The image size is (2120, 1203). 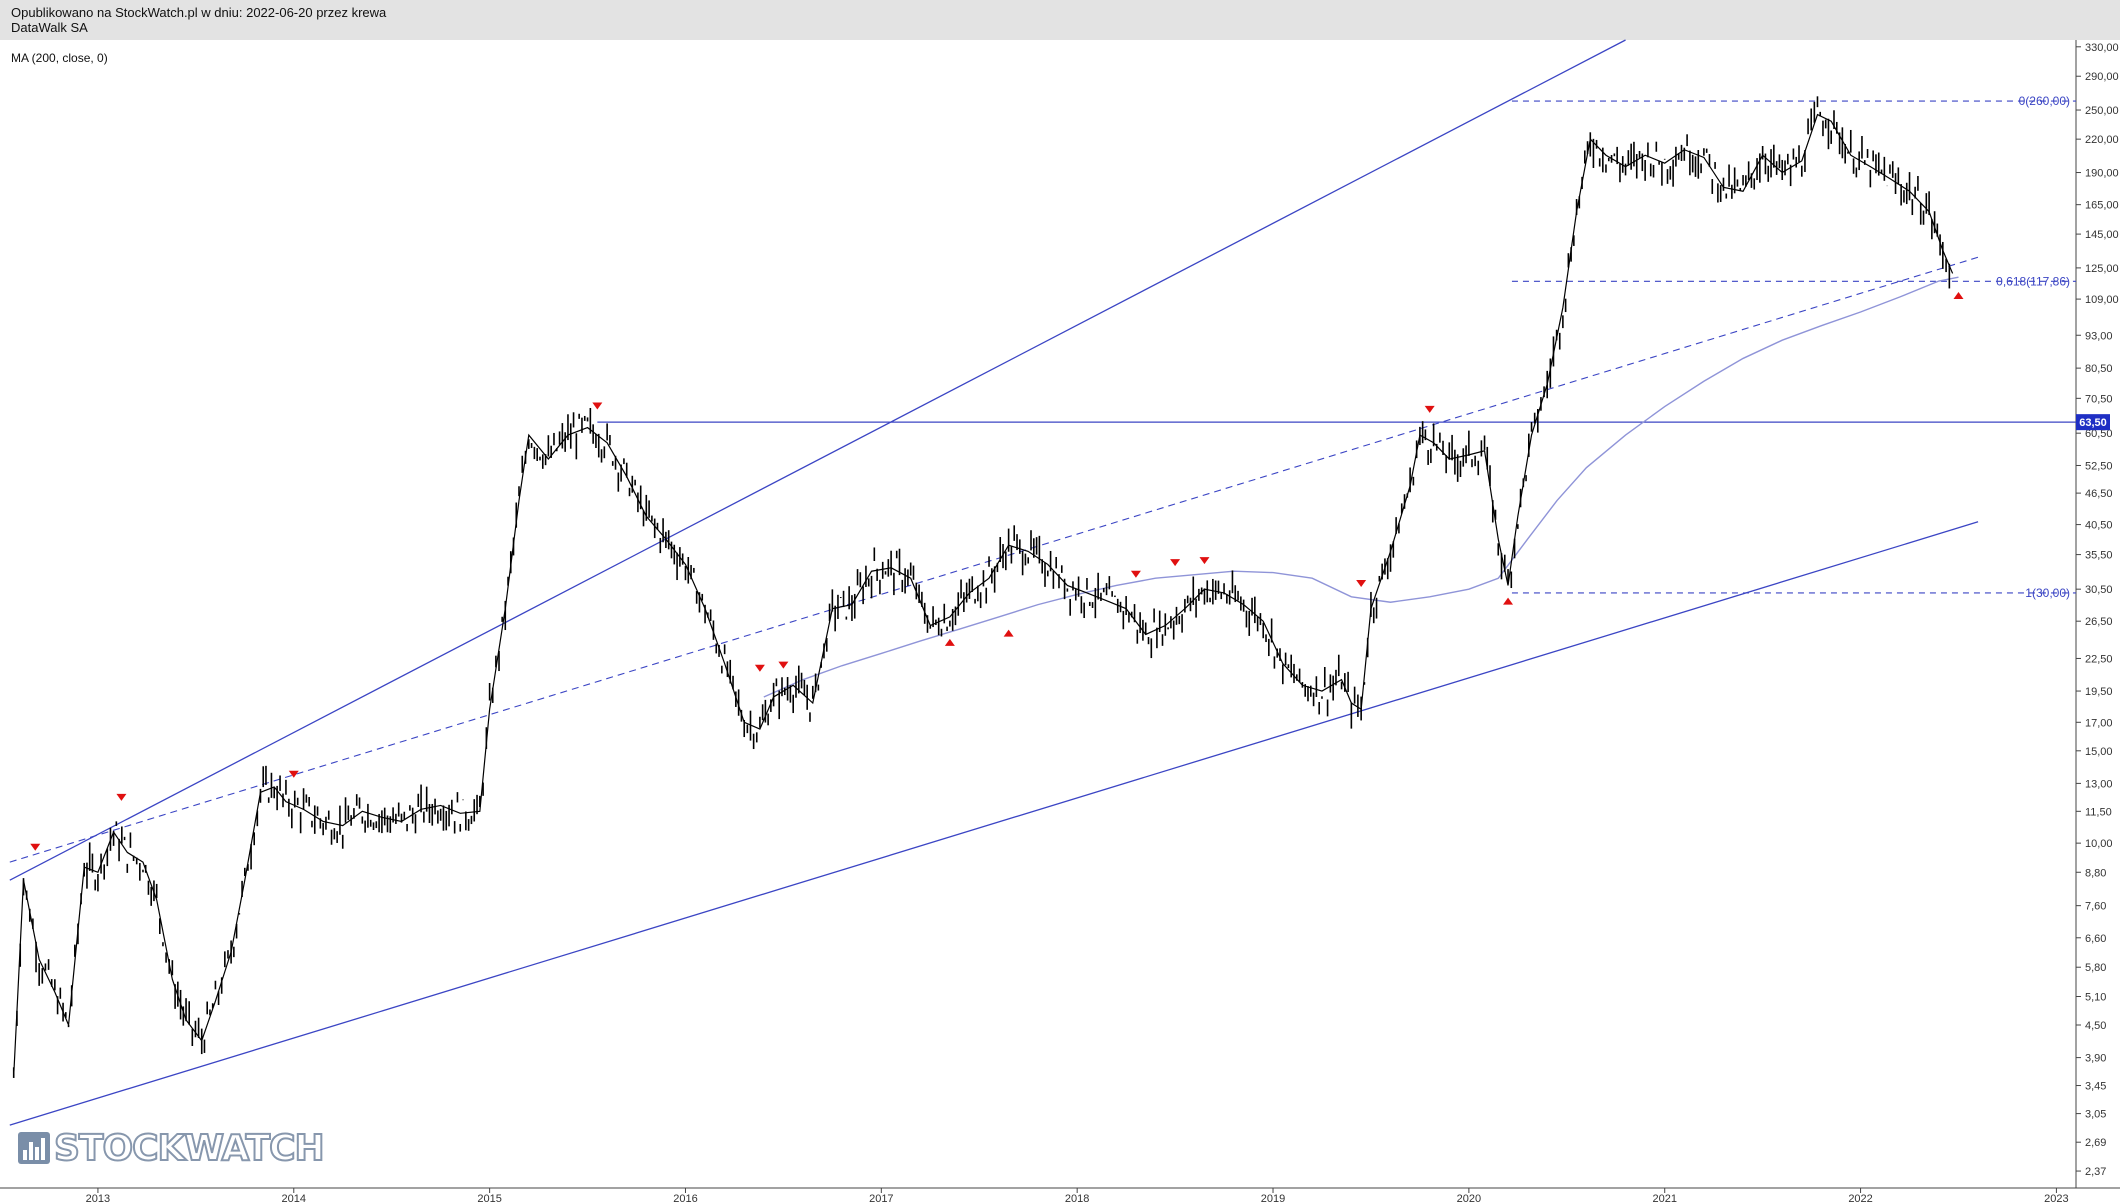 I want to click on y-tick-label: 11,50, so click(x=2098, y=812).